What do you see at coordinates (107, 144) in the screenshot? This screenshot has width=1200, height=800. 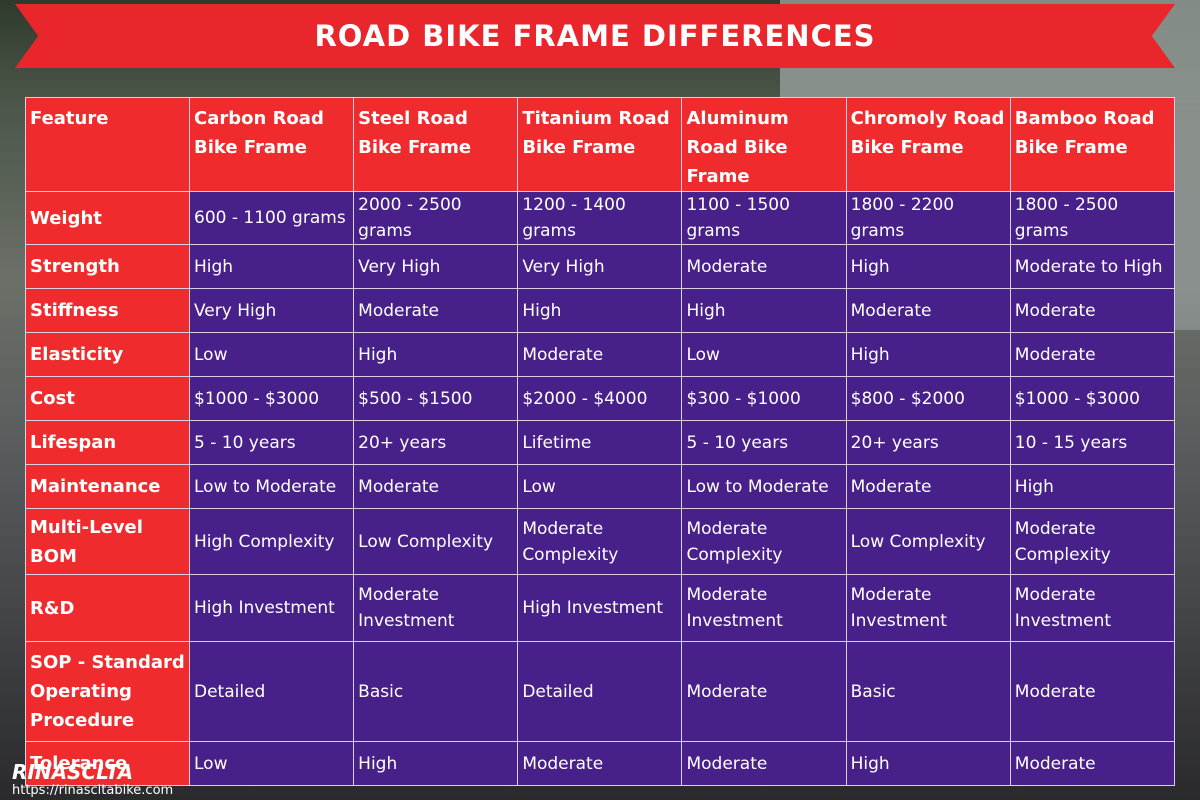 I see `header-cell: Feature` at bounding box center [107, 144].